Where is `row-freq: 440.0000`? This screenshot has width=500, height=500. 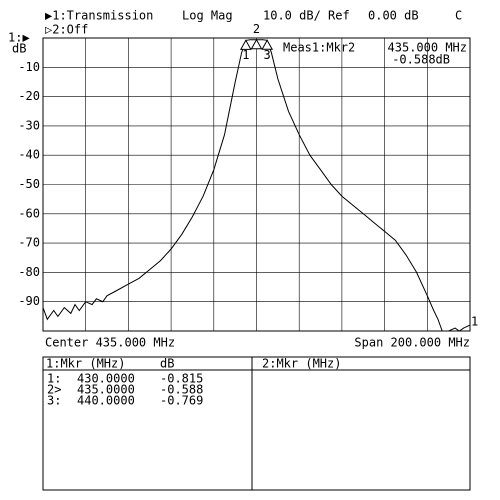
row-freq: 440.0000 is located at coordinates (106, 401).